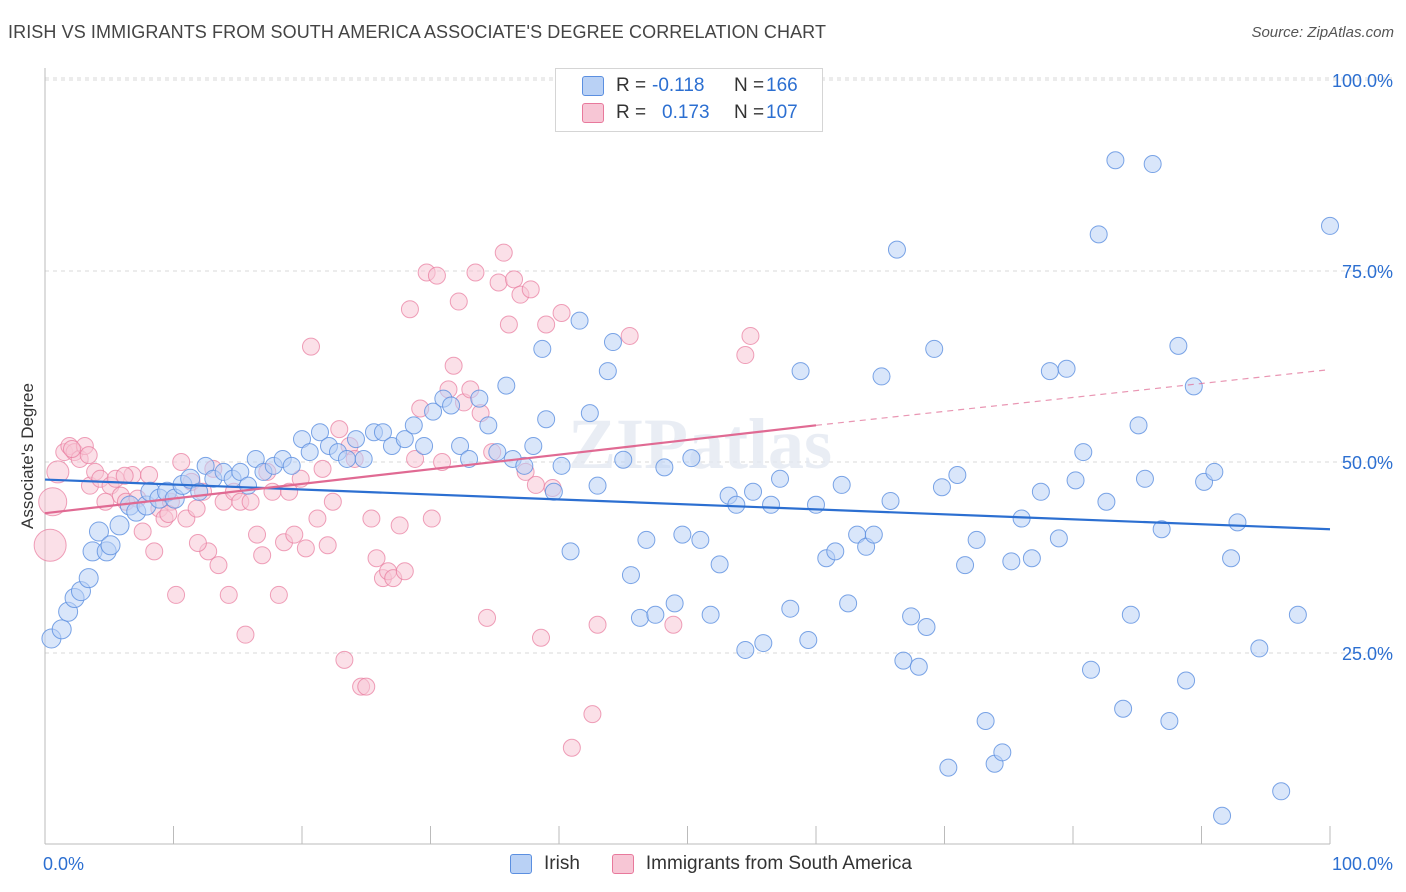 The height and width of the screenshot is (892, 1406). Describe the element at coordinates (782, 112) in the screenshot. I see `n-value: 107` at that location.